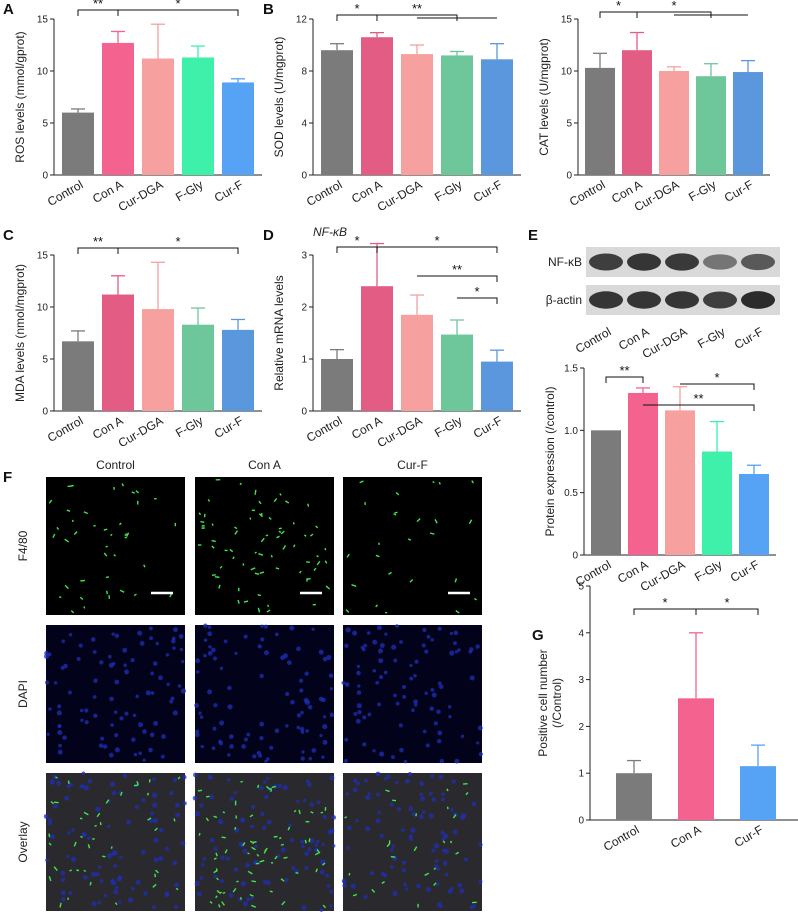 Image resolution: width=798 pixels, height=914 pixels. What do you see at coordinates (238, 370) in the screenshot?
I see `bar-cur-f` at bounding box center [238, 370].